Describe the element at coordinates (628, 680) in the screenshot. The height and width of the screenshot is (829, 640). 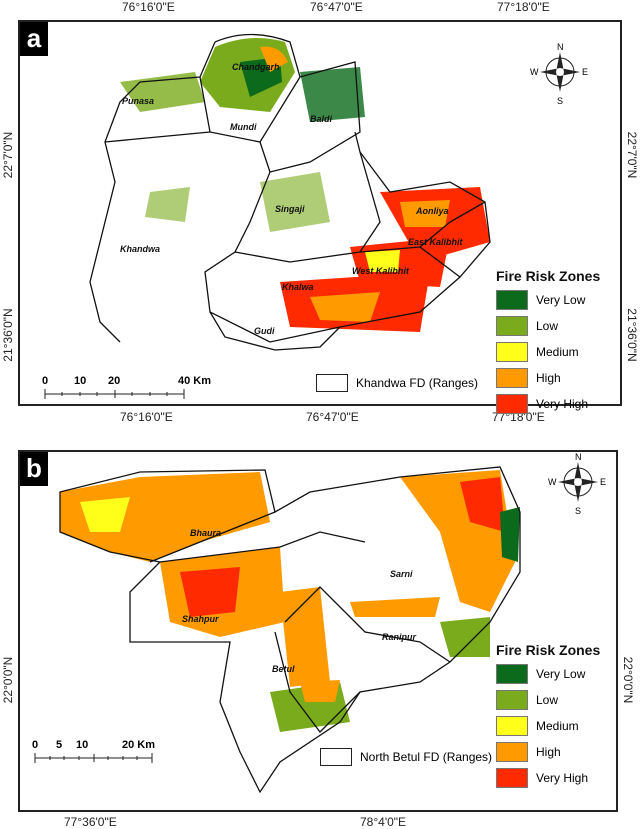
I see `lat-tick-b-right: 22°0'0"N` at that location.